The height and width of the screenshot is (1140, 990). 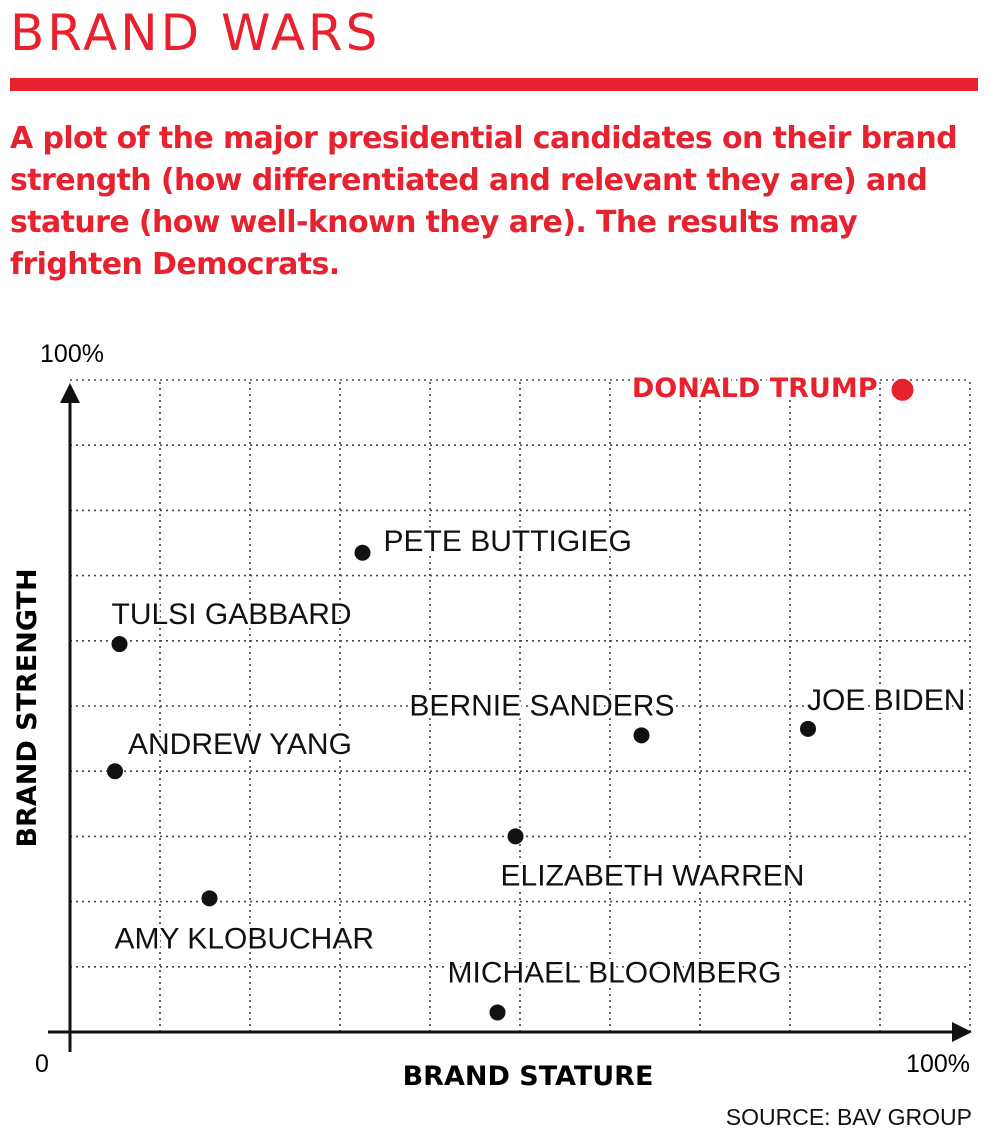 I want to click on point-andrew-yang, so click(x=115, y=771).